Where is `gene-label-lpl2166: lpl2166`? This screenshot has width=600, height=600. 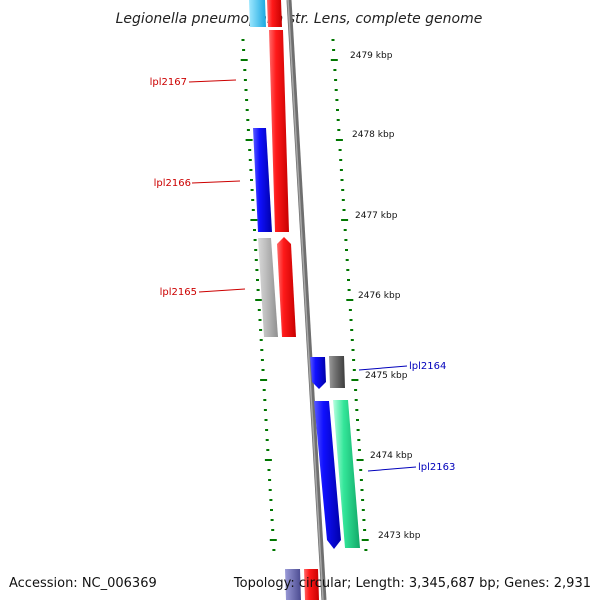 gene-label-lpl2166: lpl2166 is located at coordinates (172, 183).